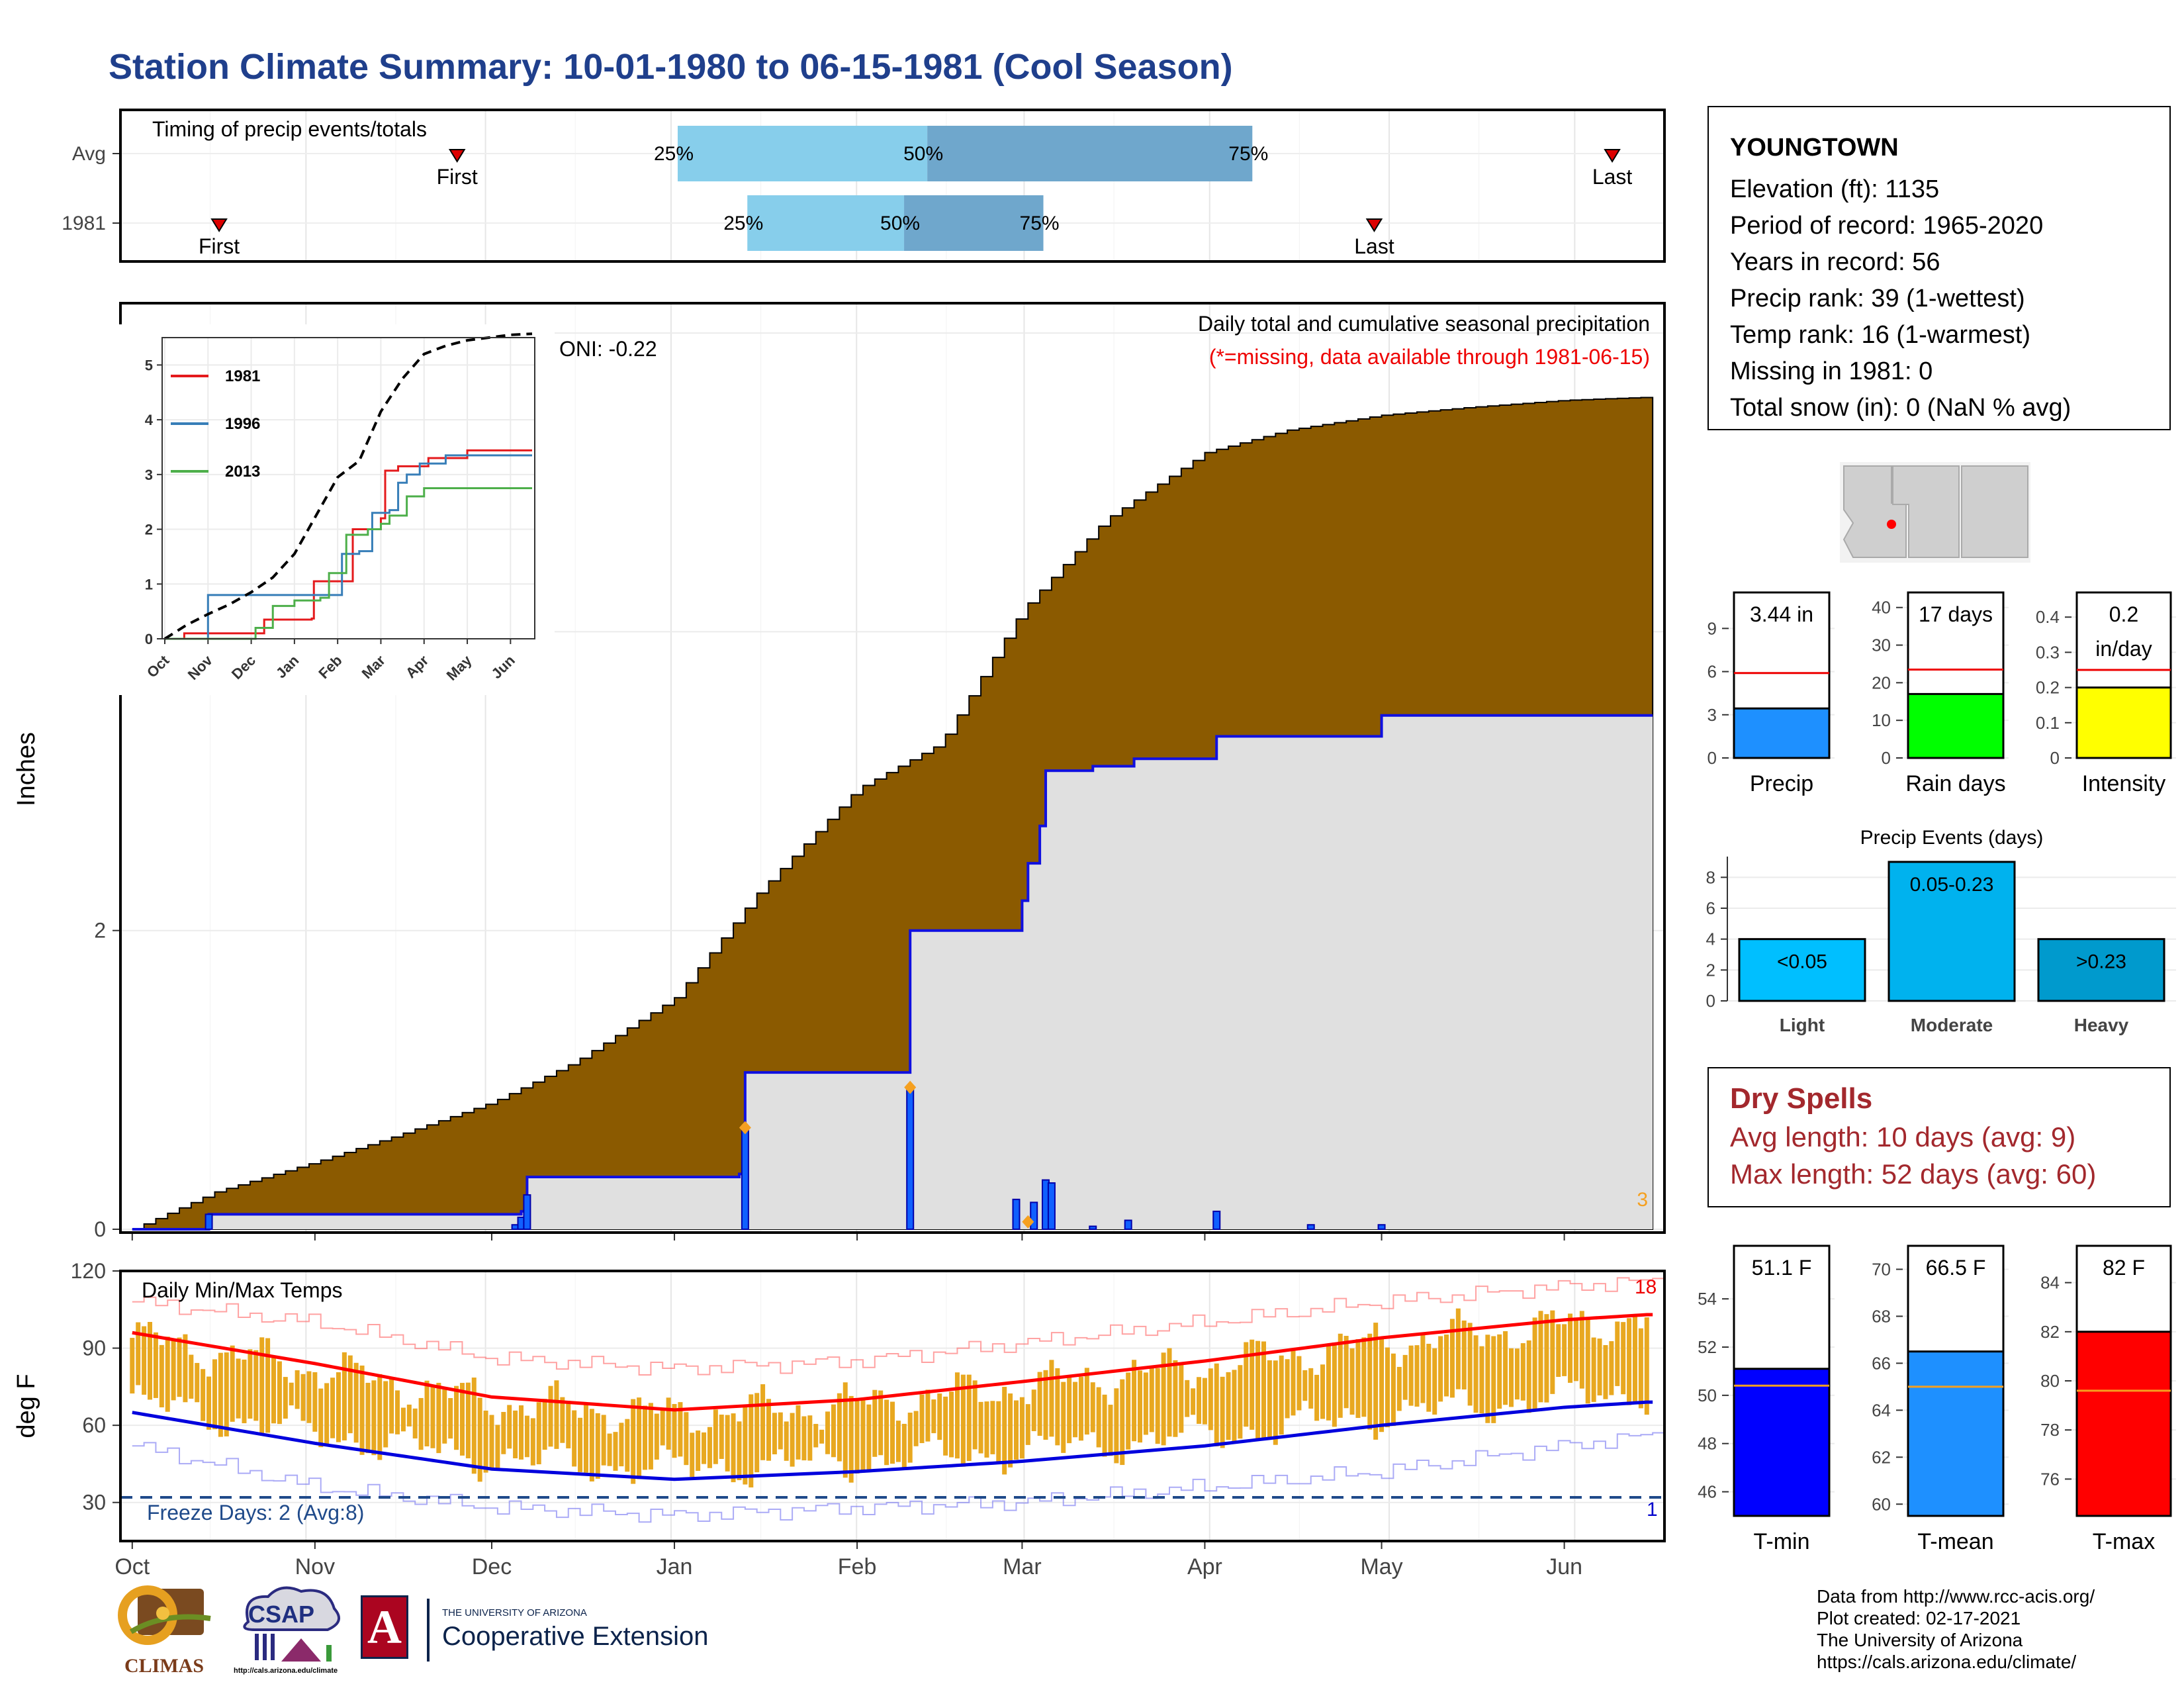 The height and width of the screenshot is (1688, 2184). Describe the element at coordinates (1955, 1541) in the screenshot. I see `temp-category-label: T-mean` at that location.